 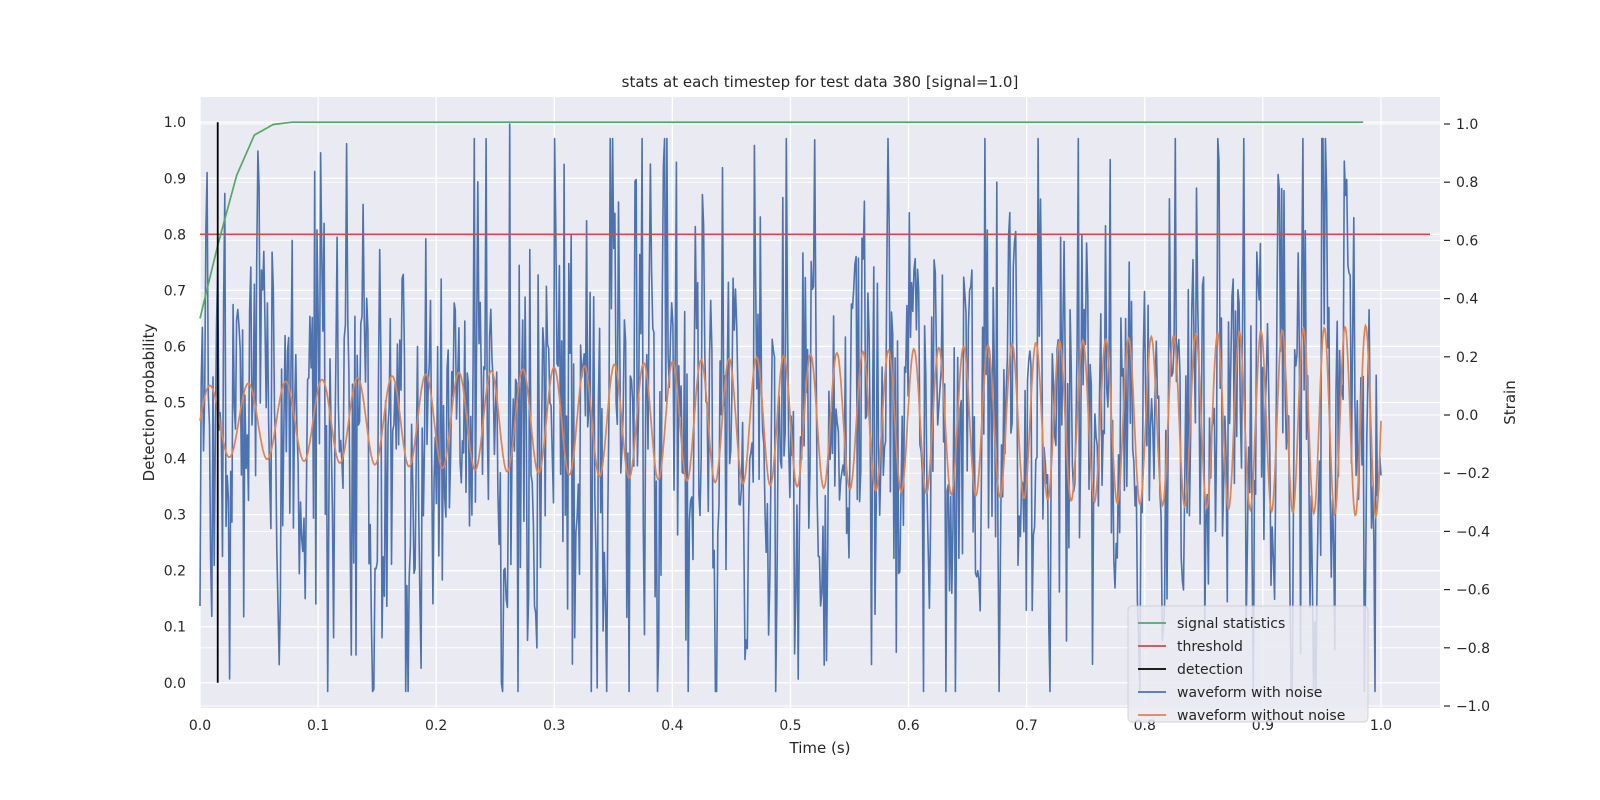 What do you see at coordinates (175, 235) in the screenshot?
I see `y-tick-label: 0.8` at bounding box center [175, 235].